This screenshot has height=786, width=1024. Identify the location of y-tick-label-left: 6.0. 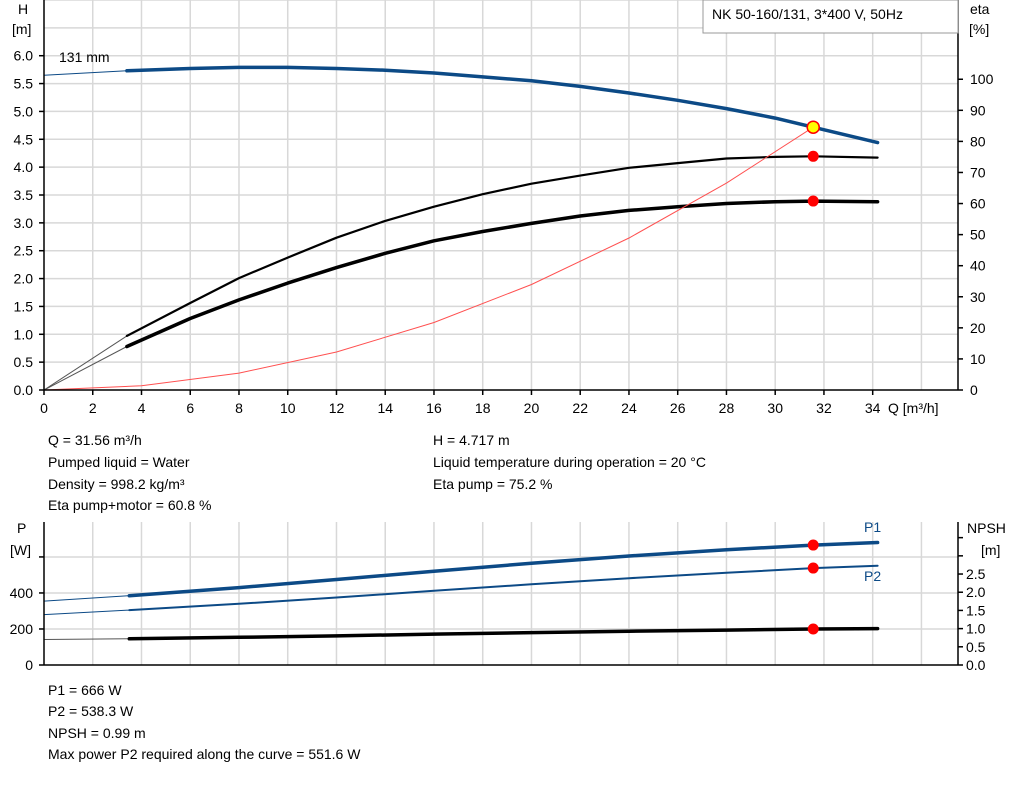
(24, 56).